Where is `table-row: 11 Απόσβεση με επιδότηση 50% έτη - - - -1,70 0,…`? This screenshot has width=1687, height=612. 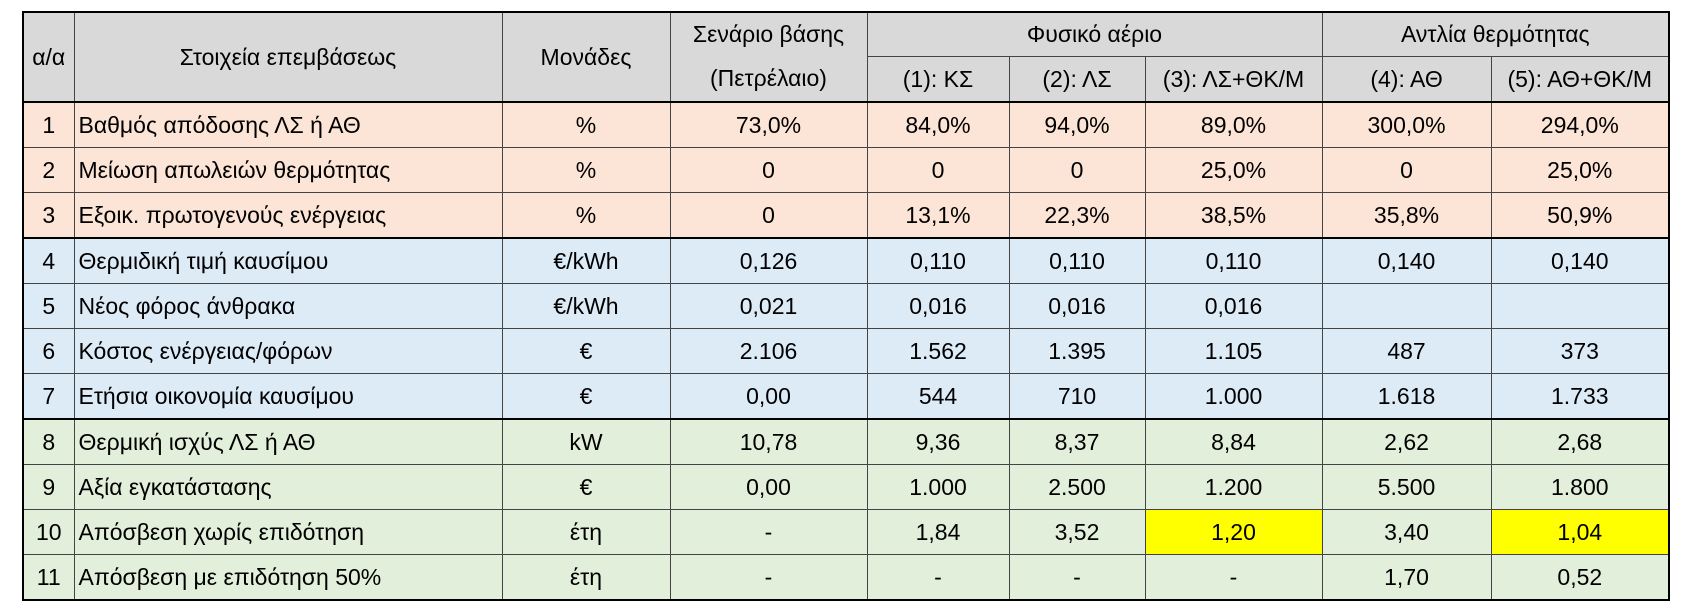 table-row: 11 Απόσβεση με επιδότηση 50% έτη - - - -1,70 0,… is located at coordinates (846, 577).